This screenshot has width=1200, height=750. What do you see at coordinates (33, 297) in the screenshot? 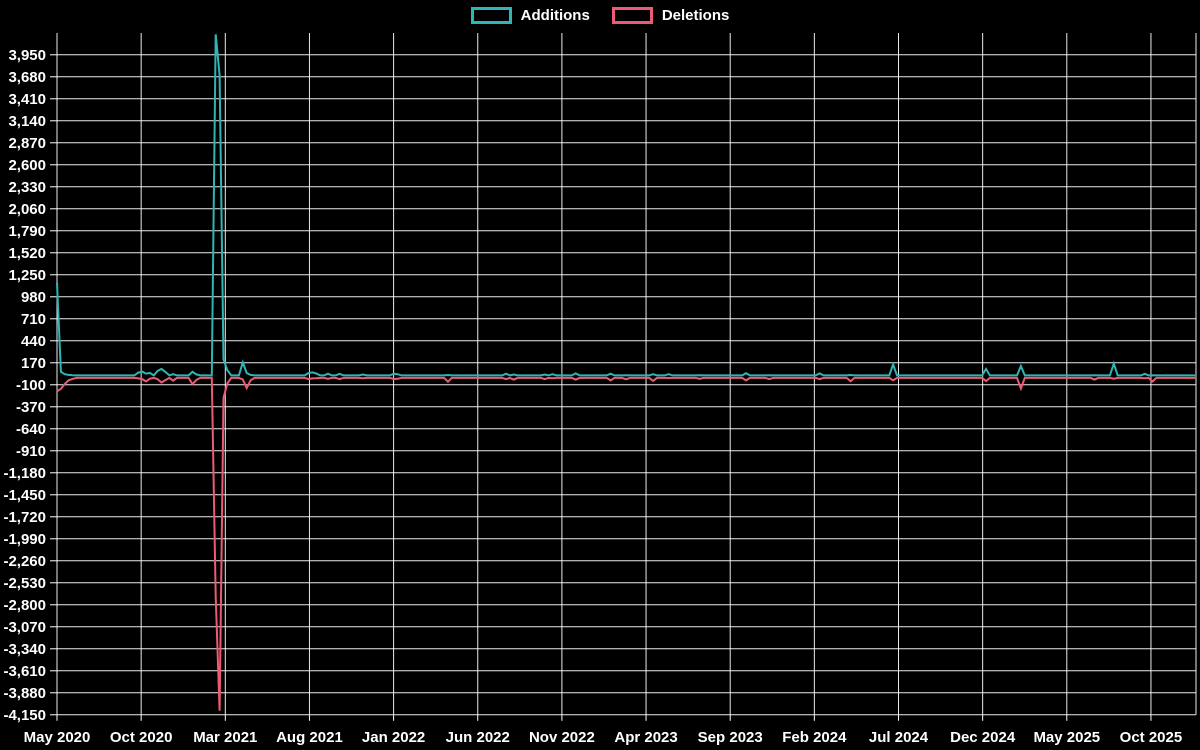
I see `svg-text: 980` at bounding box center [33, 297].